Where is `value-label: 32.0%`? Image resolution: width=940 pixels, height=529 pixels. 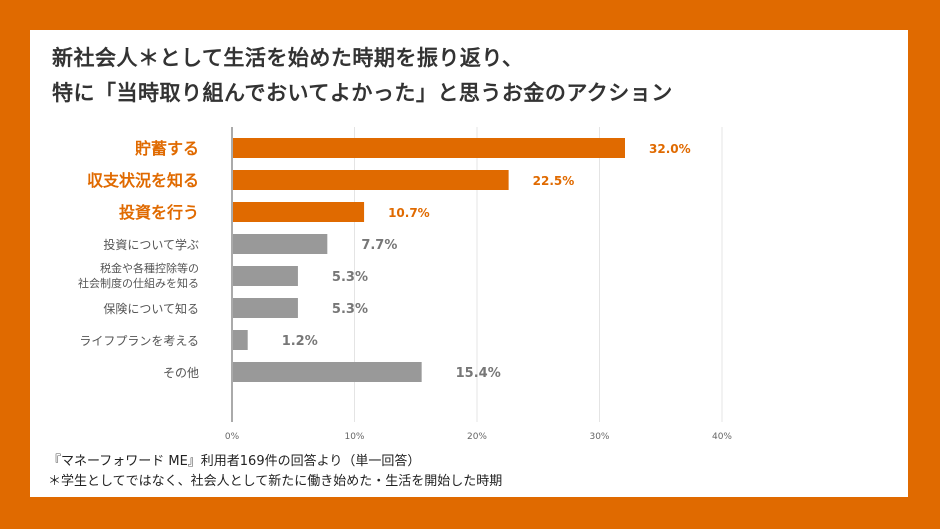 value-label: 32.0% is located at coordinates (670, 149).